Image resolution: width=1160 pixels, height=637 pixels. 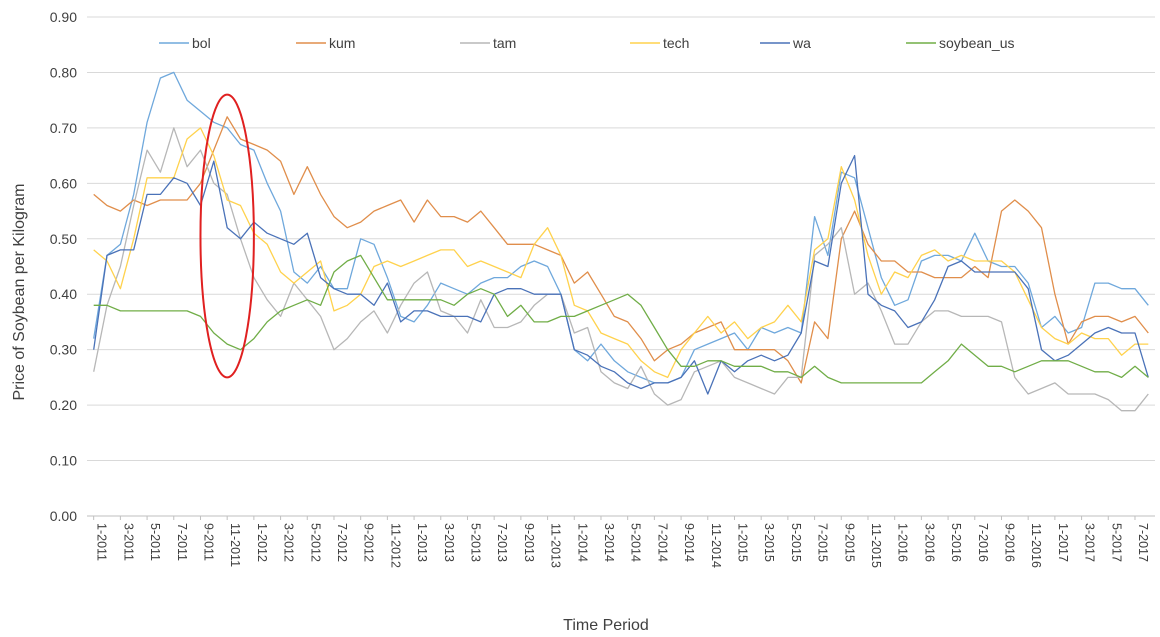 What do you see at coordinates (475, 542) in the screenshot?
I see `x-tick-label: 5-2013` at bounding box center [475, 542].